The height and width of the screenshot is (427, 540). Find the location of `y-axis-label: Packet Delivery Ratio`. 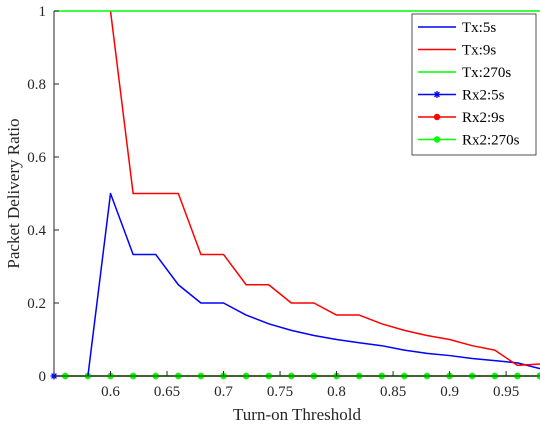

y-axis-label: Packet Delivery Ratio is located at coordinates (13, 193).